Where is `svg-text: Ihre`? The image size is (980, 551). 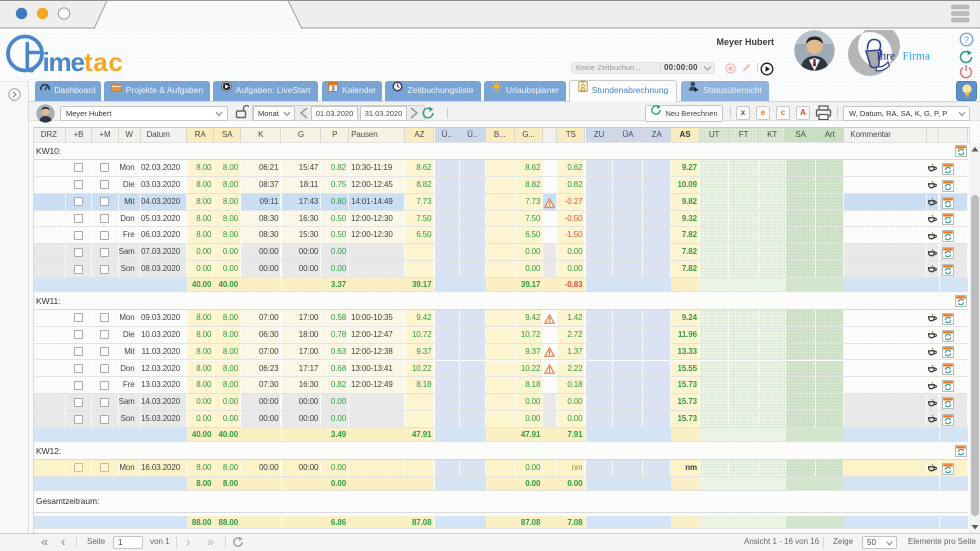
svg-text: Ihre is located at coordinates (886, 57).